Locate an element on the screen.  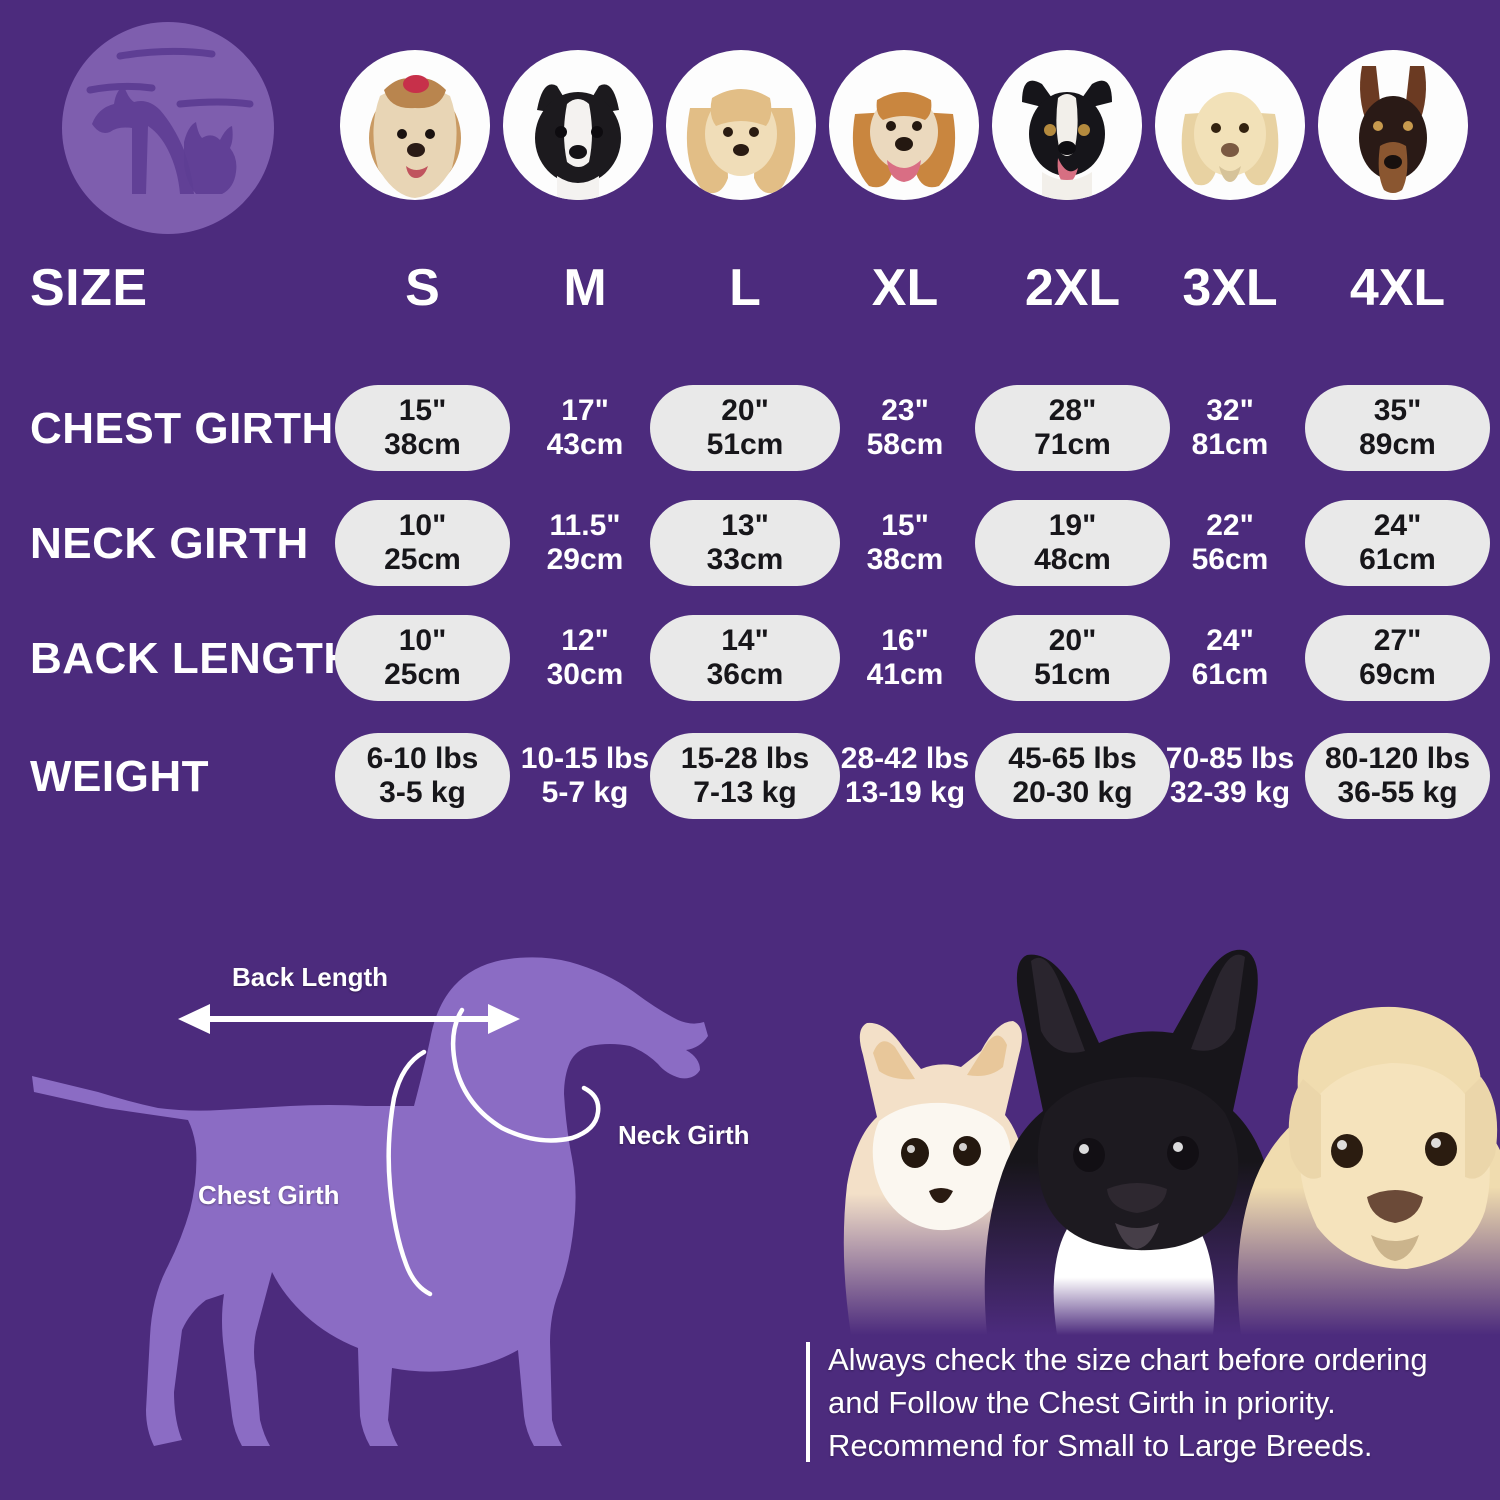
size-header-s: S is located at coordinates (422, 288).